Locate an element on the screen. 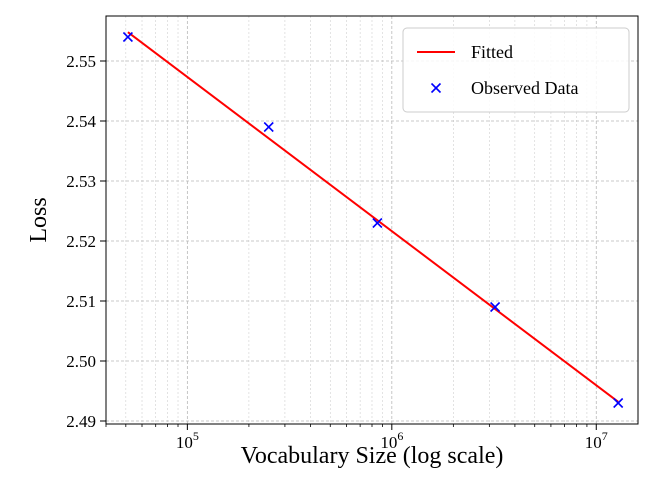  x-tick-exponent: 6 is located at coordinates (400, 436).